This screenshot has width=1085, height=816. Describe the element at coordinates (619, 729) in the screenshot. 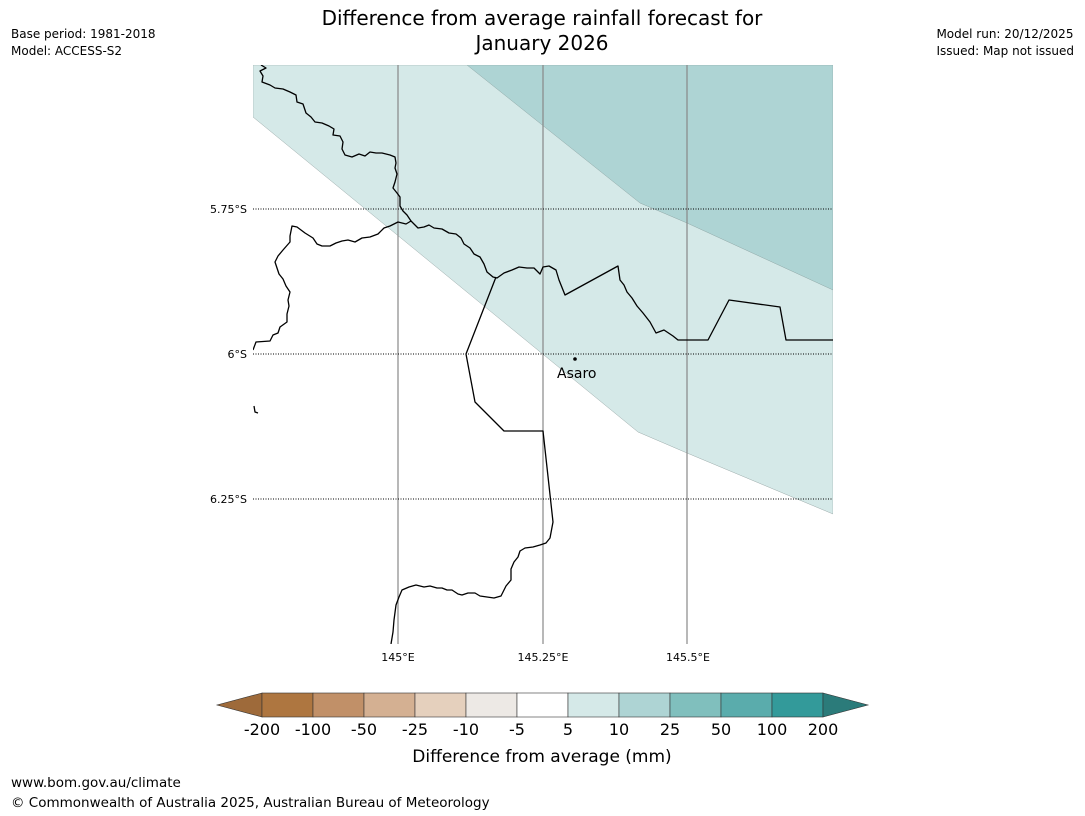

I see `legend-tick: 10` at that location.